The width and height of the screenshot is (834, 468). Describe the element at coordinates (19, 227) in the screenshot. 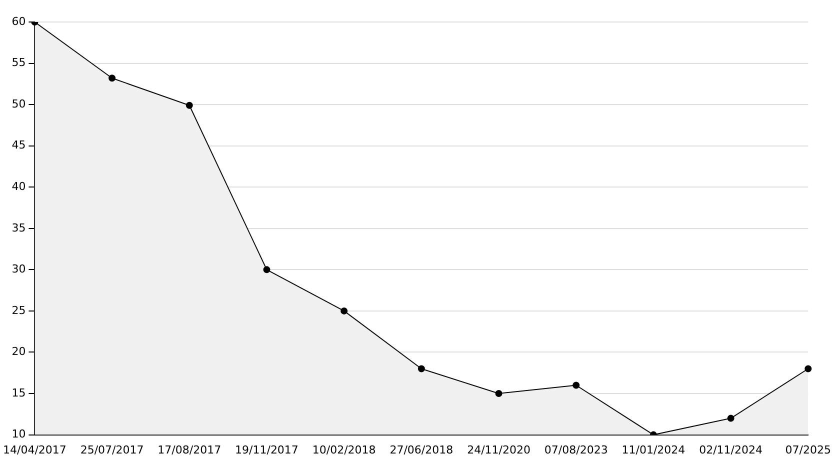

I see `y-tick-label: 35` at that location.